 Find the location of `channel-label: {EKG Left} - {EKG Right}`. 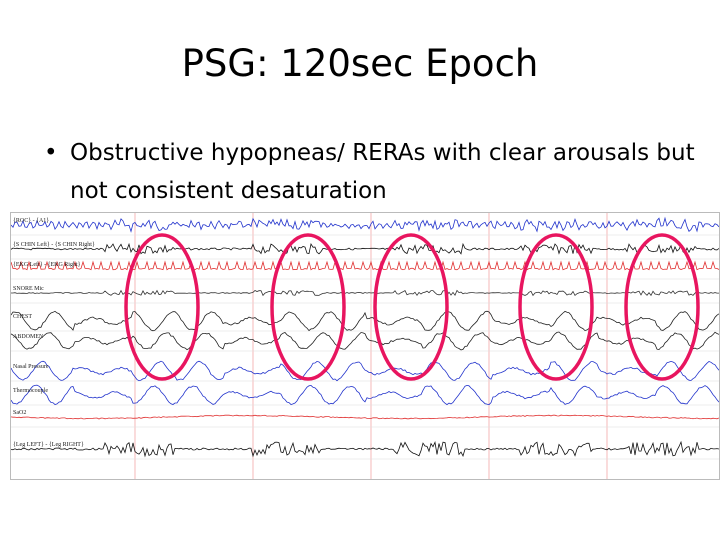

channel-label: {EKG Left} - {EKG Right} is located at coordinates (47, 264).